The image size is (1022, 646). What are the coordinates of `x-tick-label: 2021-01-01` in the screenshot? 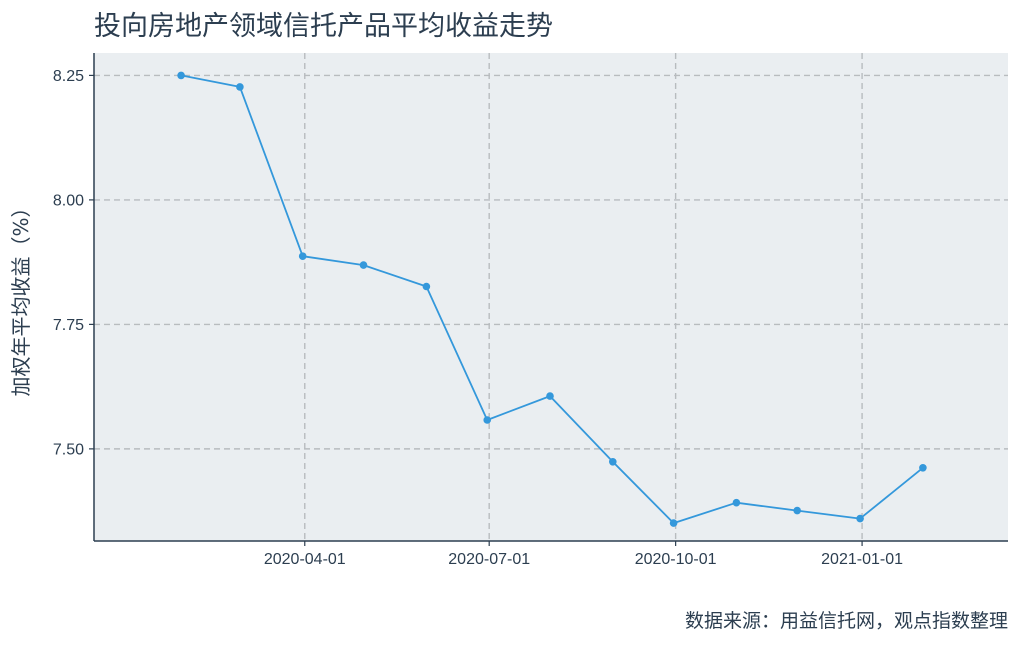 It's located at (862, 559).